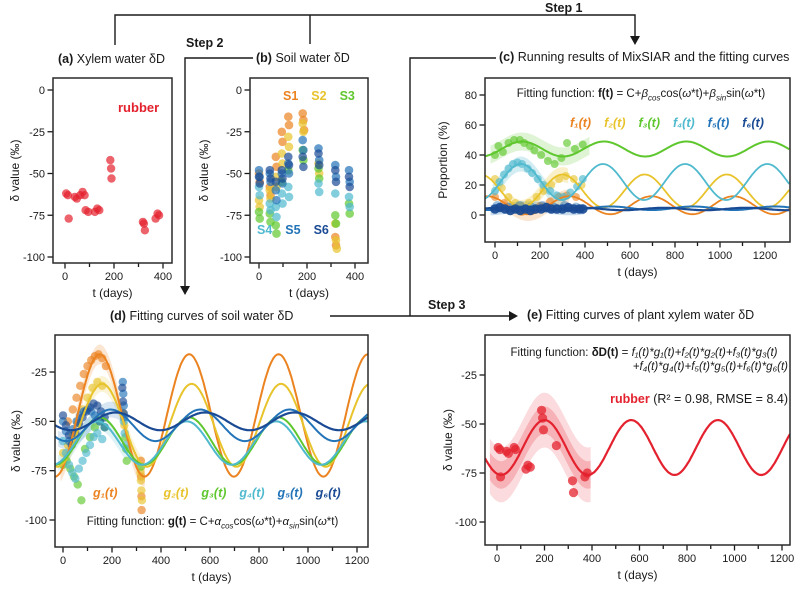 The image size is (800, 595). What do you see at coordinates (347, 96) in the screenshot?
I see `legend-item-S3: S3` at bounding box center [347, 96].